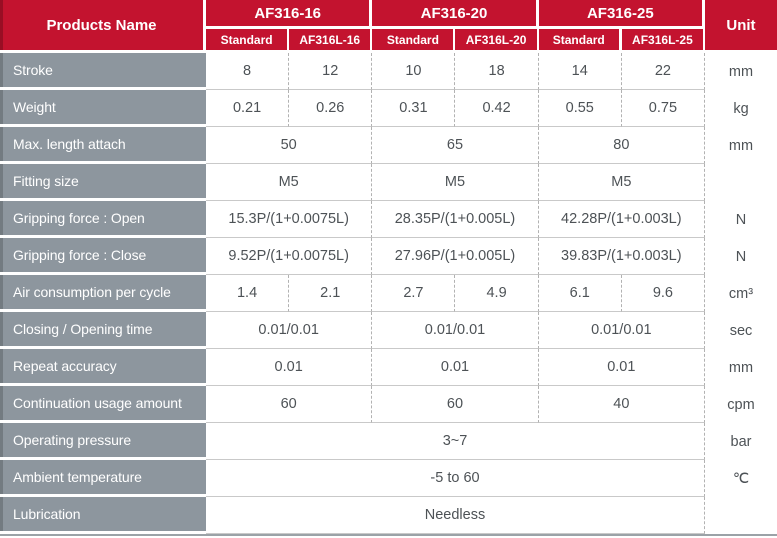  What do you see at coordinates (455, 515) in the screenshot?
I see `value-cell: Needless` at bounding box center [455, 515].